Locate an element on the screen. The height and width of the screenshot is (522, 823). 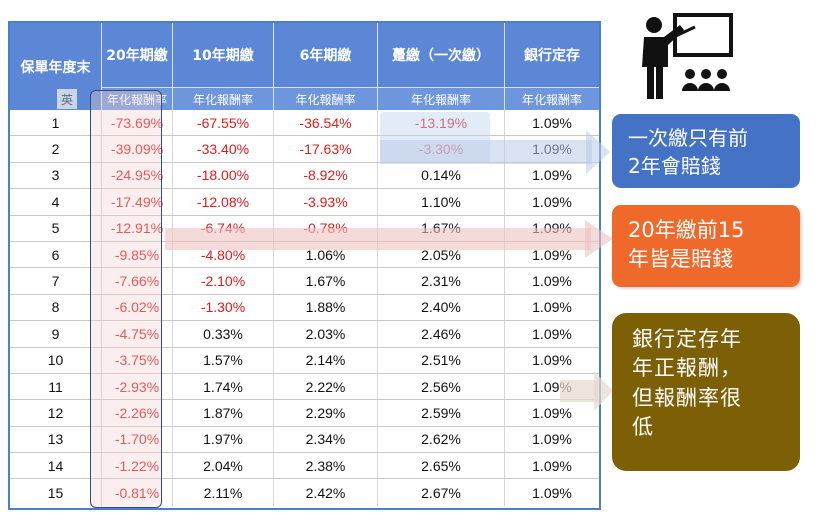
col-subheader-lump-sum: 年化報酬率 is located at coordinates (441, 98).